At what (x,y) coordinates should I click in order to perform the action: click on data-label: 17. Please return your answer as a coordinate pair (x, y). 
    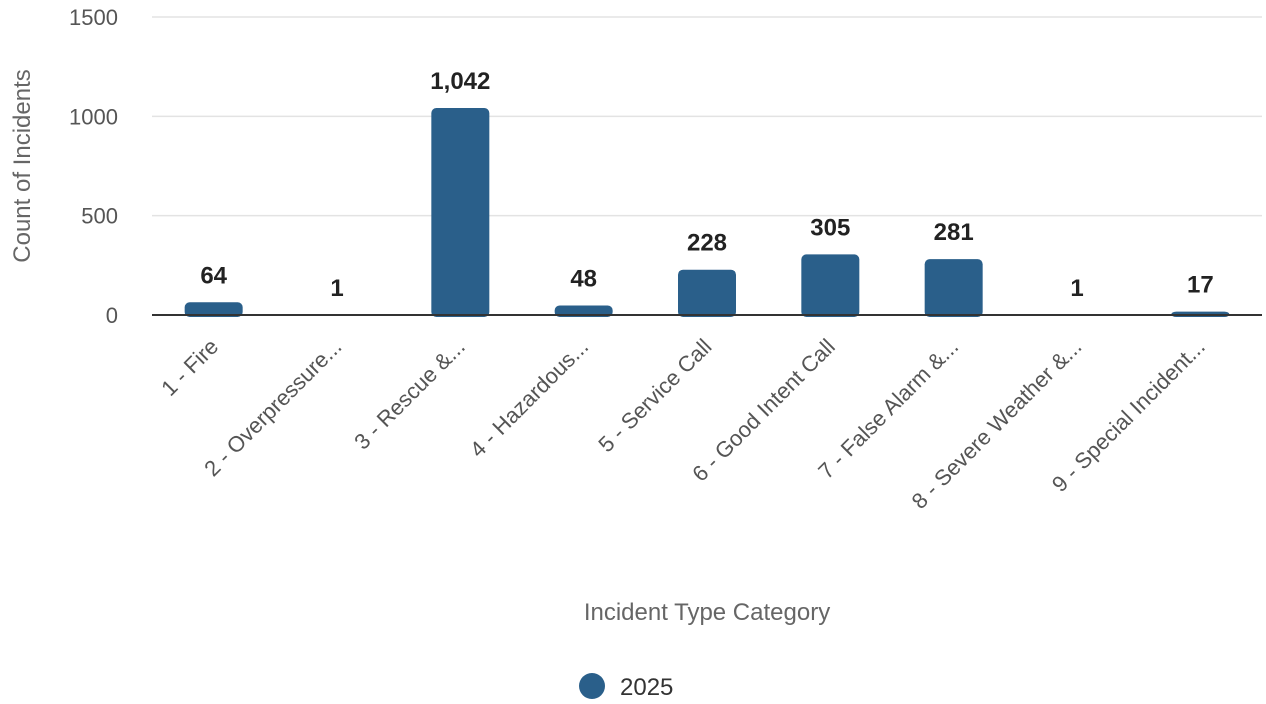
    Looking at the image, I should click on (1200, 285).